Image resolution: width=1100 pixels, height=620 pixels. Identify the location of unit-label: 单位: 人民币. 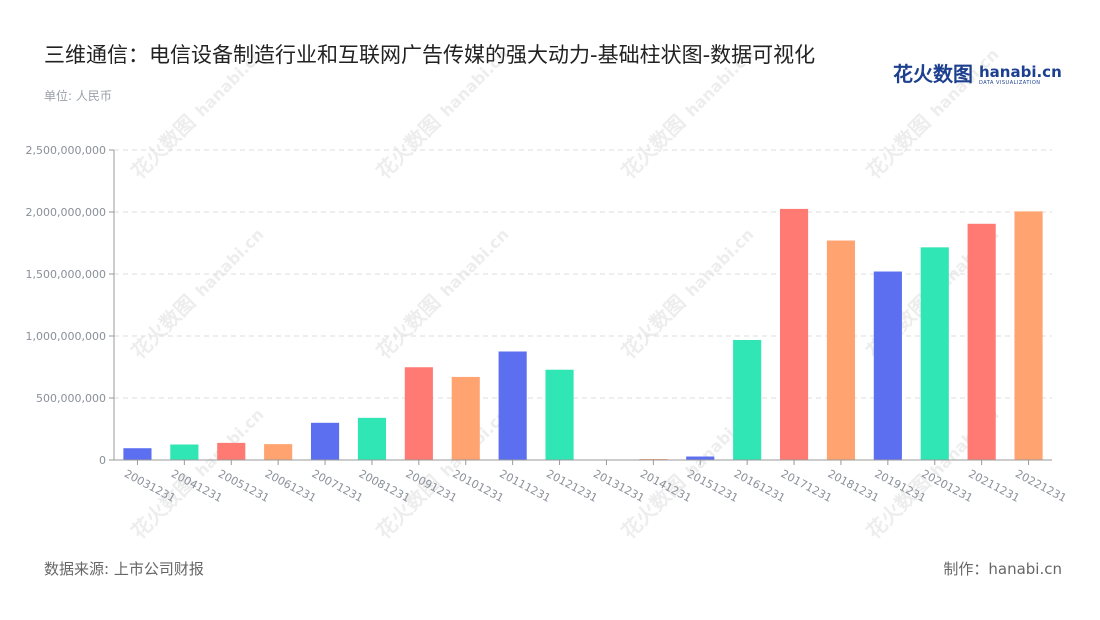
(78, 96).